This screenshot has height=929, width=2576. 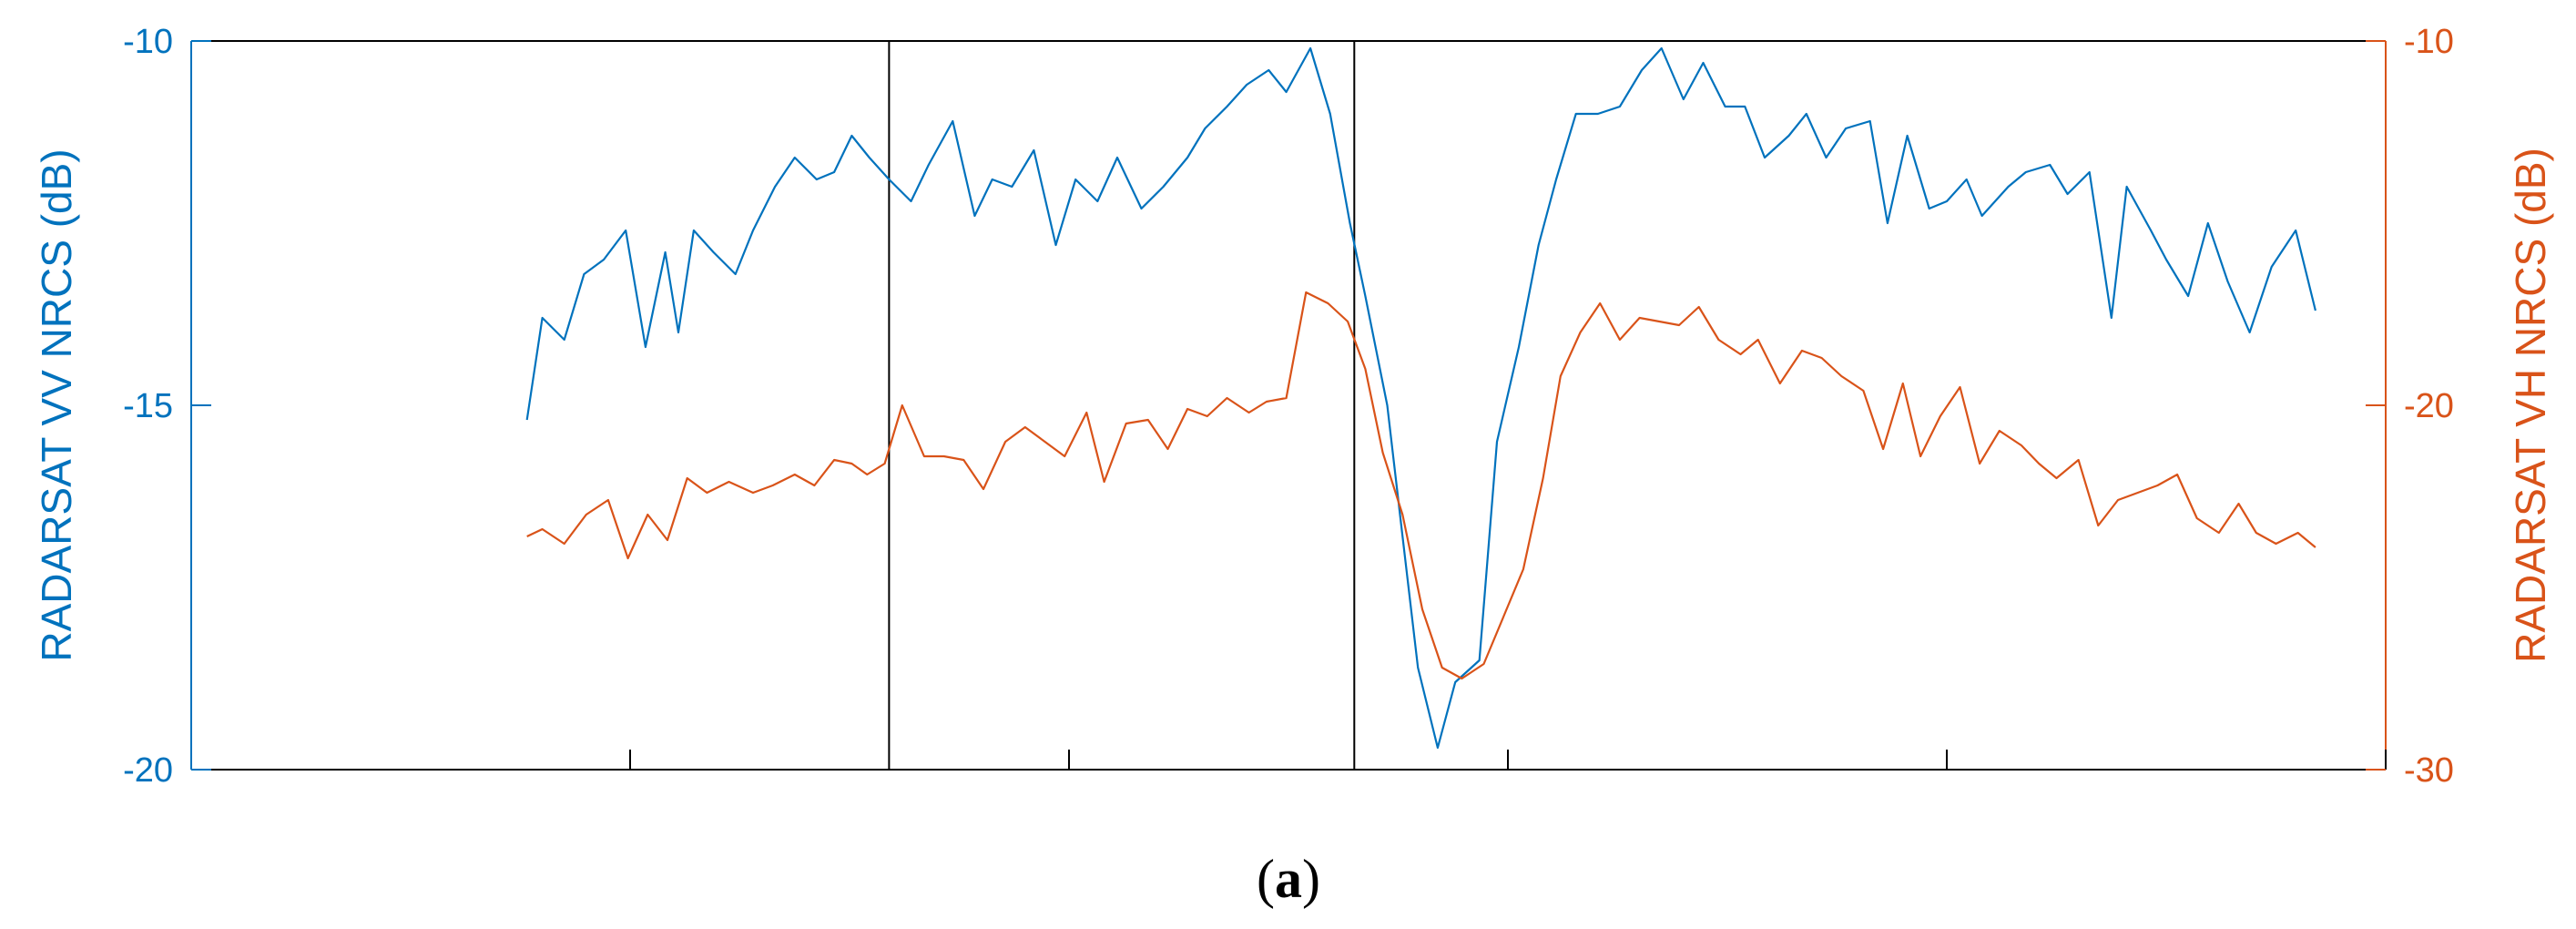 I want to click on caption-close-paren: ), so click(x=1311, y=879).